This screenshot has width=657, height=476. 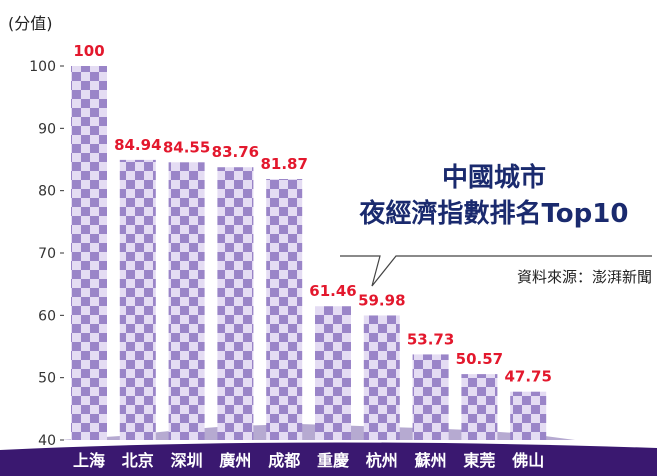 What do you see at coordinates (186, 147) in the screenshot?
I see `bar-value-label: 84.55` at bounding box center [186, 147].